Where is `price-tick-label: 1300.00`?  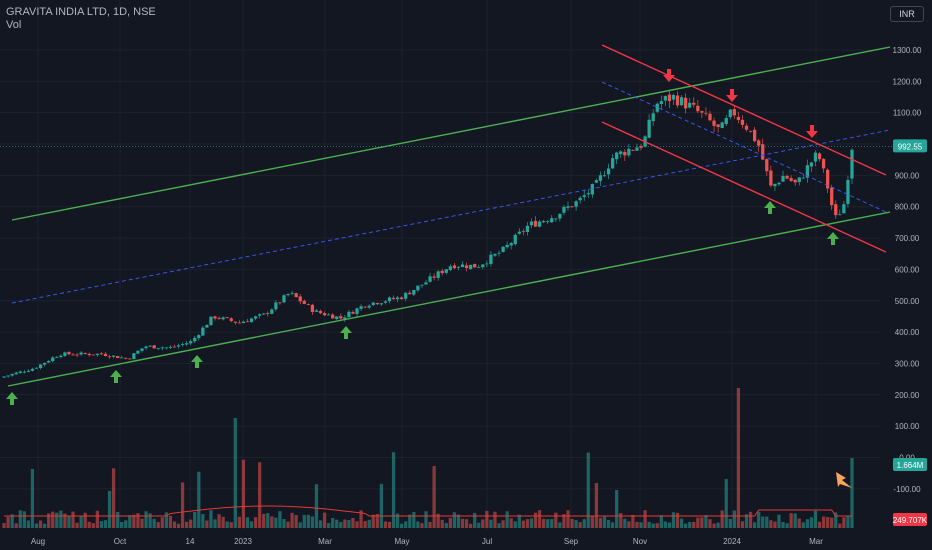
price-tick-label: 1300.00 is located at coordinates (907, 50).